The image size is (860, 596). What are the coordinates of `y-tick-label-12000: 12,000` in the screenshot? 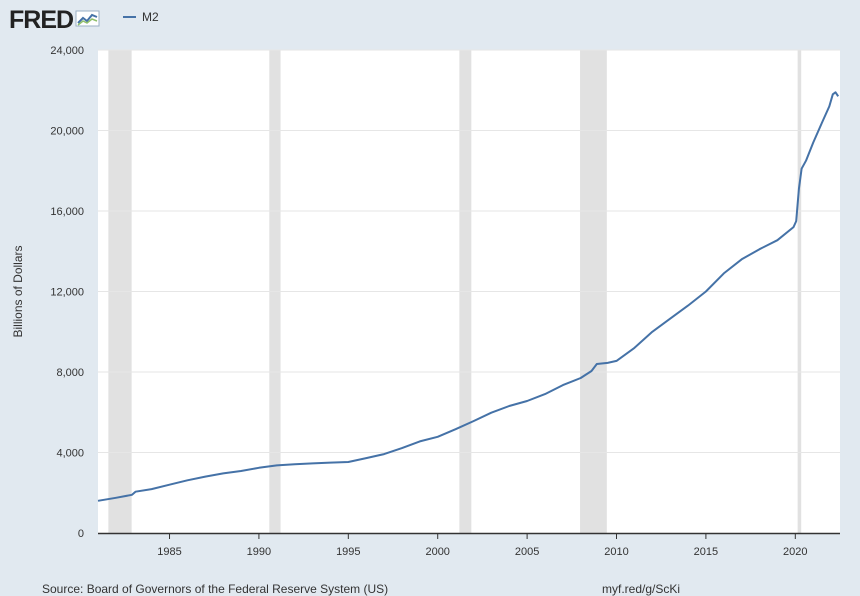 It's located at (67, 293).